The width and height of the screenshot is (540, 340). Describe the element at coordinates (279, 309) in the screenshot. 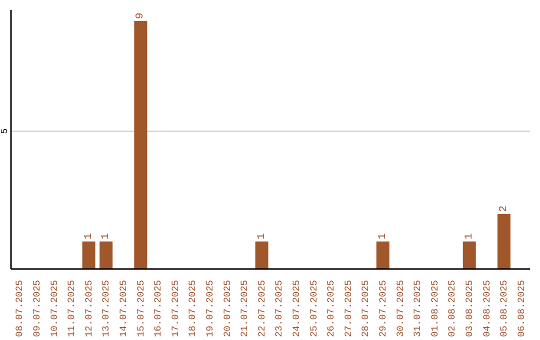

I see `x-tick-label: 23.07.2025` at that location.